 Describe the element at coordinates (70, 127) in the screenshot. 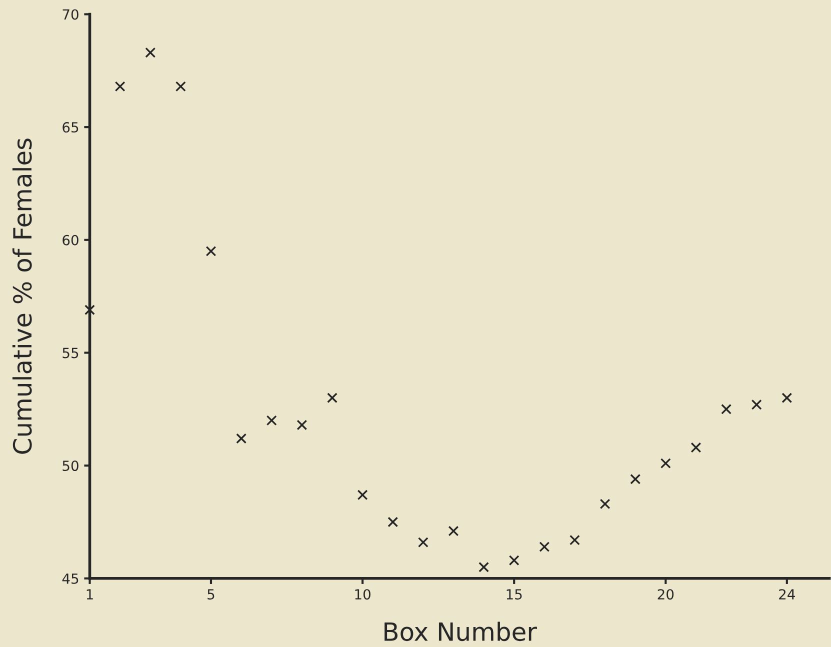

I see `y-tick-label: 65` at that location.